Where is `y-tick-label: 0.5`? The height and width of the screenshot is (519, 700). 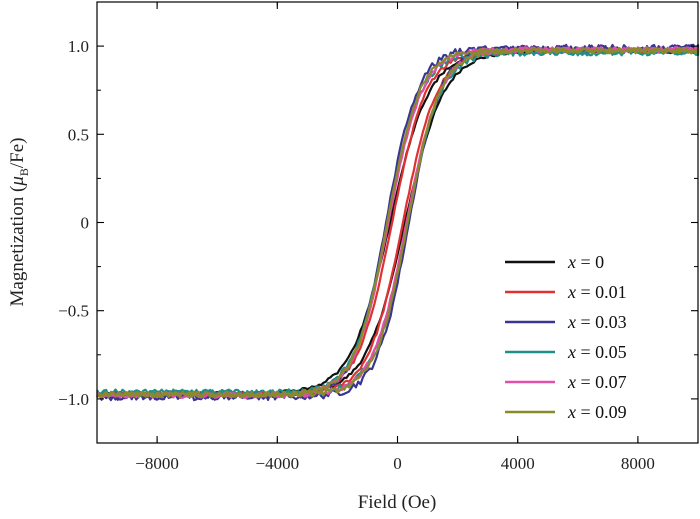
y-tick-label: 0.5 is located at coordinates (78, 134).